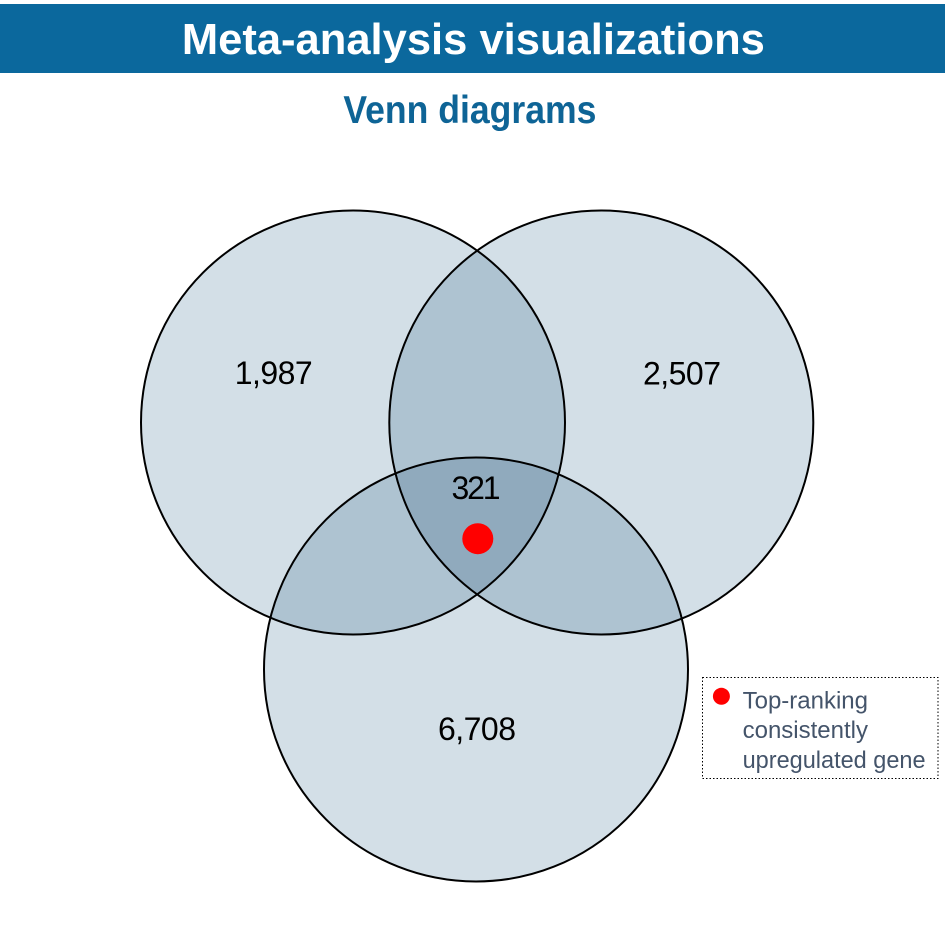 Image resolution: width=945 pixels, height=945 pixels. I want to click on svg-text: 321, so click(476, 488).